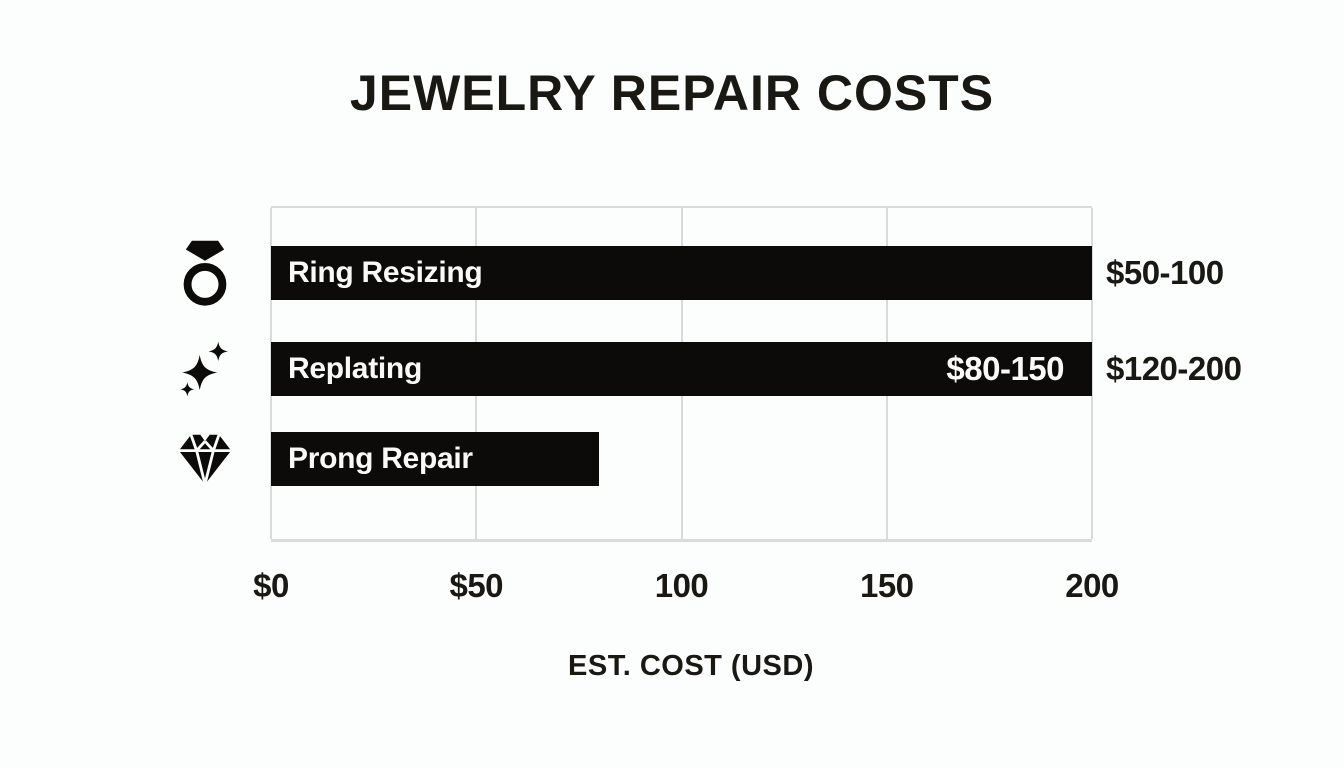 This screenshot has width=1344, height=768. I want to click on bar-inner-value-label: $80-150, so click(1005, 368).